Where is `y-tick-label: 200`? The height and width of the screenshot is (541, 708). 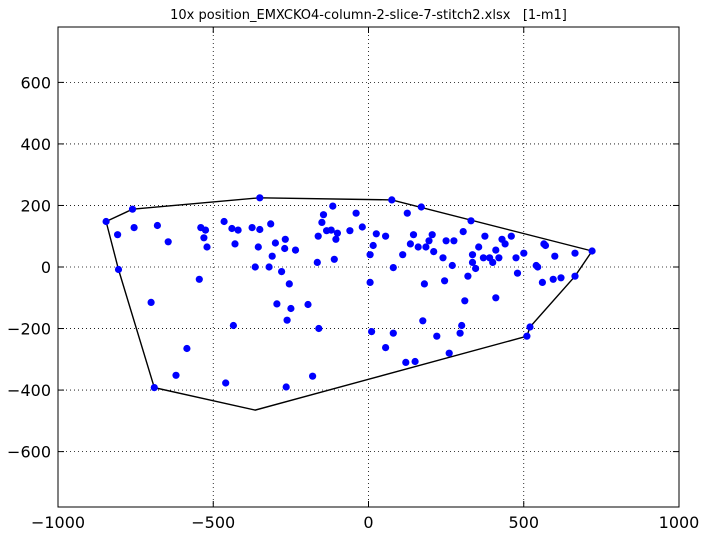
y-tick-label: 200 is located at coordinates (35, 205).